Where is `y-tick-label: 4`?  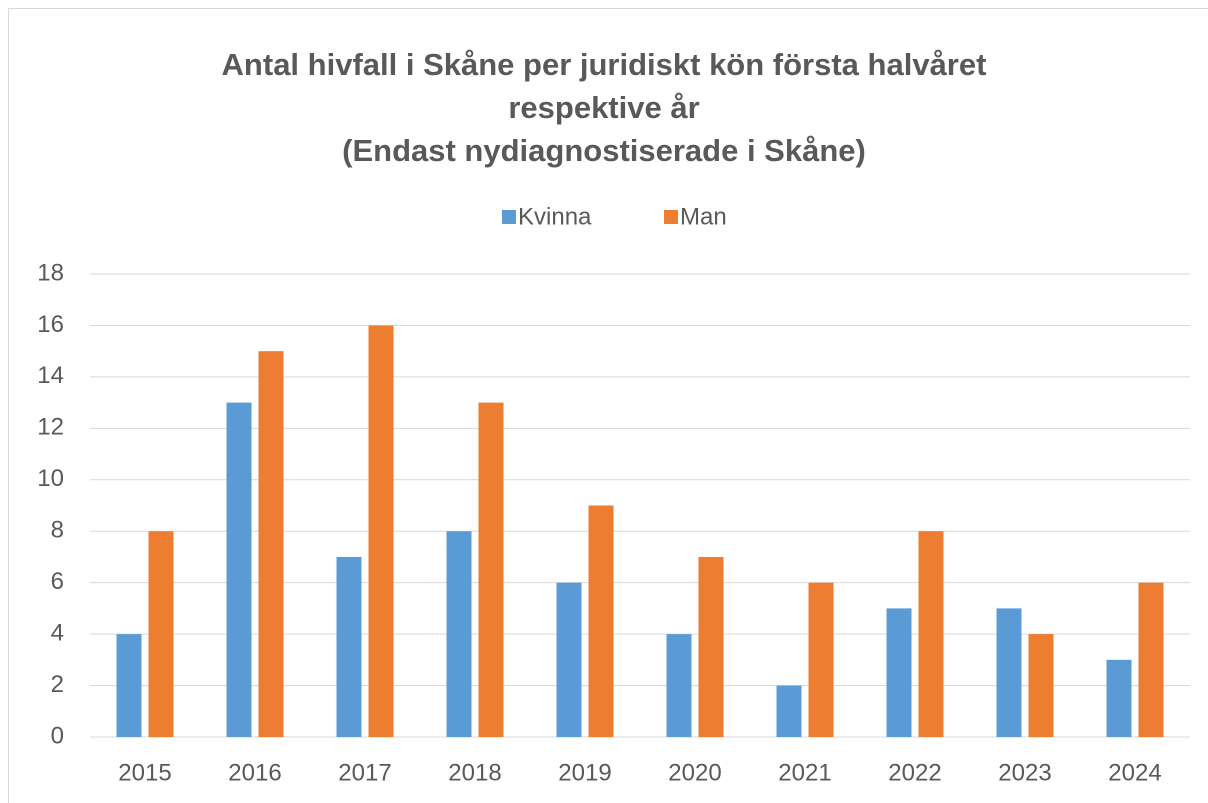
y-tick-label: 4 is located at coordinates (57, 632).